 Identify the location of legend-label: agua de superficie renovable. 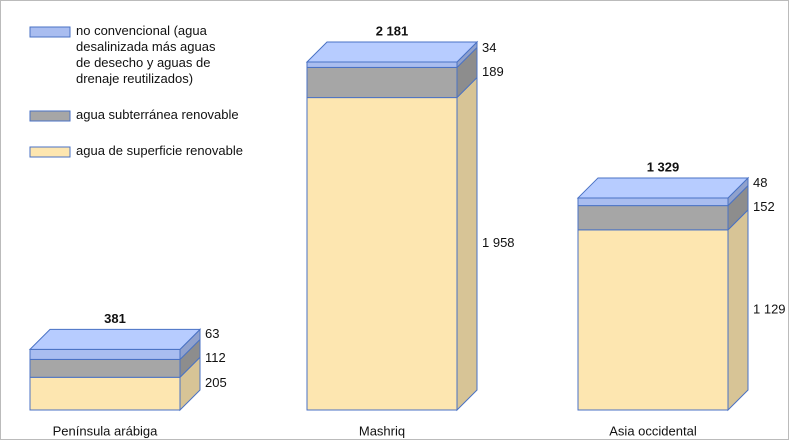
(159, 150).